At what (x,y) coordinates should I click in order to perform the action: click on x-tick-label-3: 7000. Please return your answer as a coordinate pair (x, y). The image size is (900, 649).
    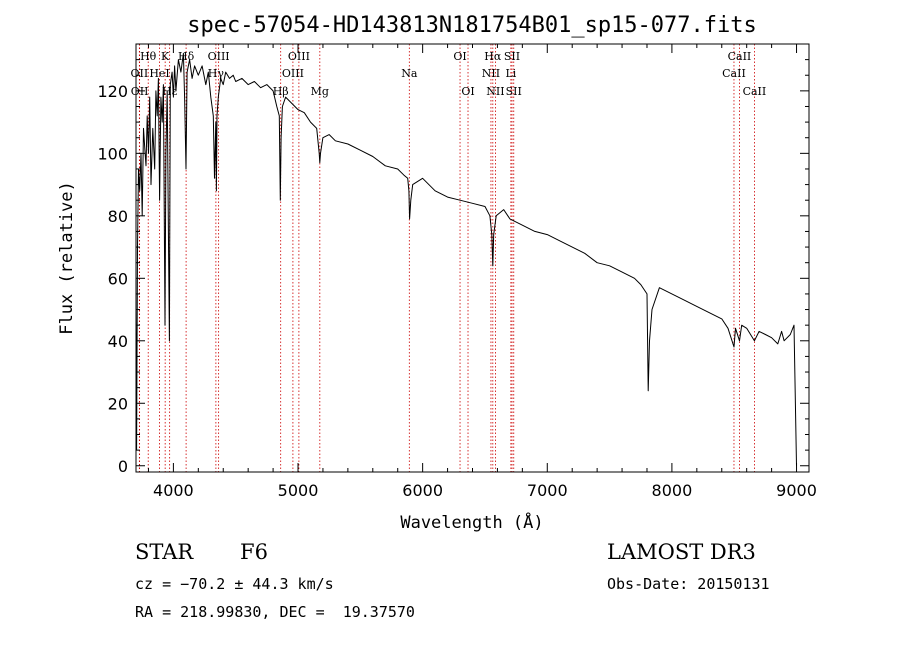
    Looking at the image, I should click on (547, 490).